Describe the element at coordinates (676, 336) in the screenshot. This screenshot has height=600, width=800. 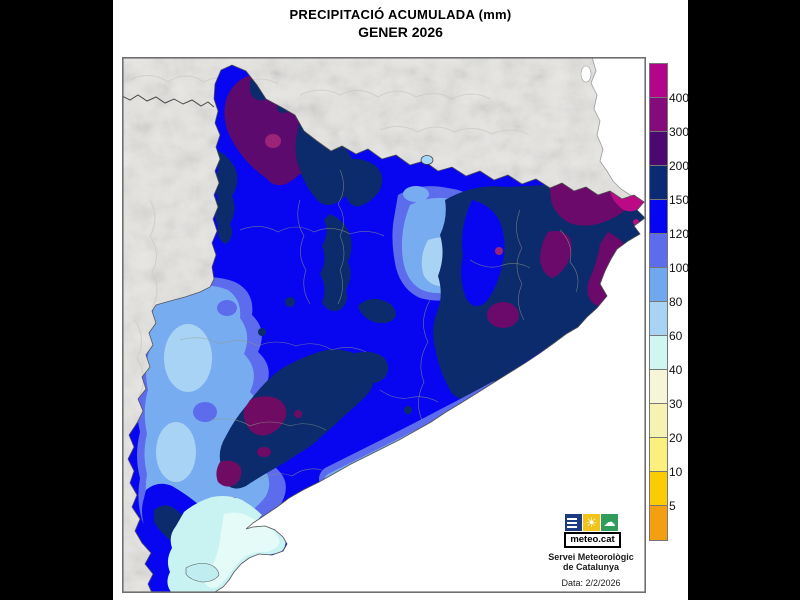
I see `legend-value-label: 60` at that location.